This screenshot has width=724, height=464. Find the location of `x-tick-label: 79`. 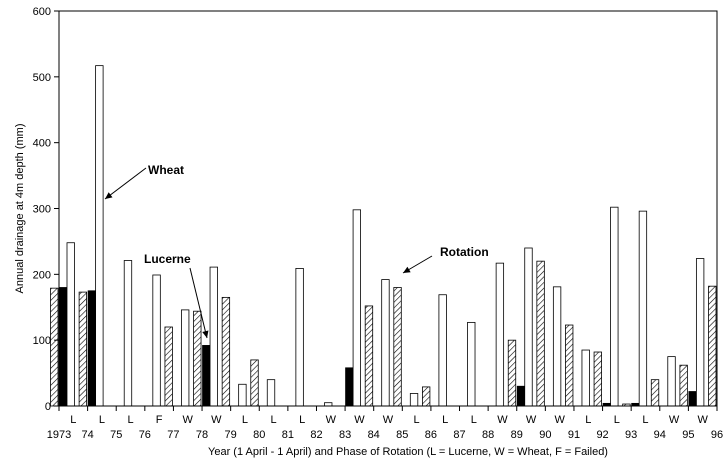

x-tick-label: 79 is located at coordinates (231, 435).